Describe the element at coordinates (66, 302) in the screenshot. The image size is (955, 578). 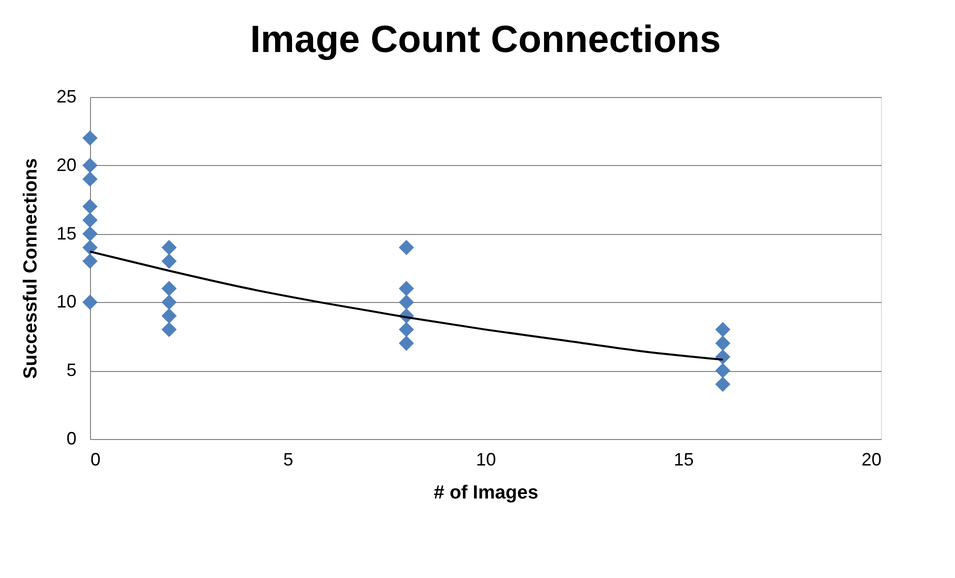
I see `y-tick-label: 10` at that location.